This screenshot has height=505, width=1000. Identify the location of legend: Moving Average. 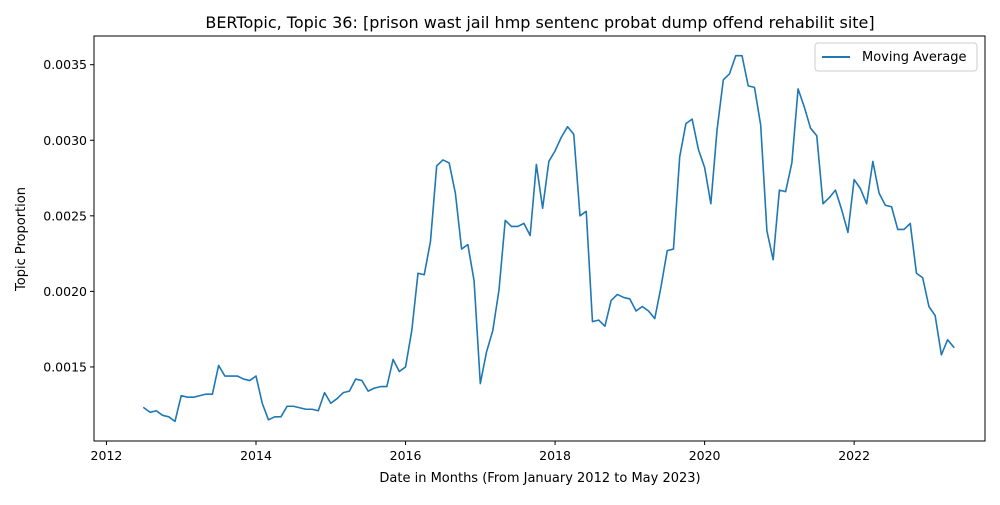
(896, 57).